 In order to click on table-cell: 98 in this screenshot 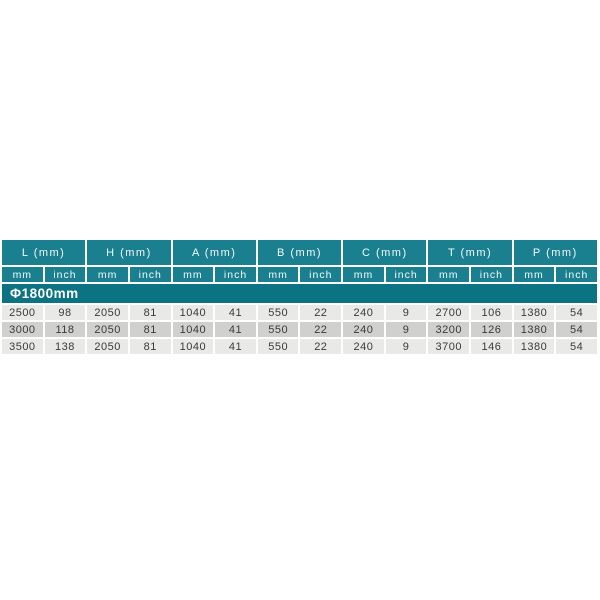, I will do `click(65, 312)`.